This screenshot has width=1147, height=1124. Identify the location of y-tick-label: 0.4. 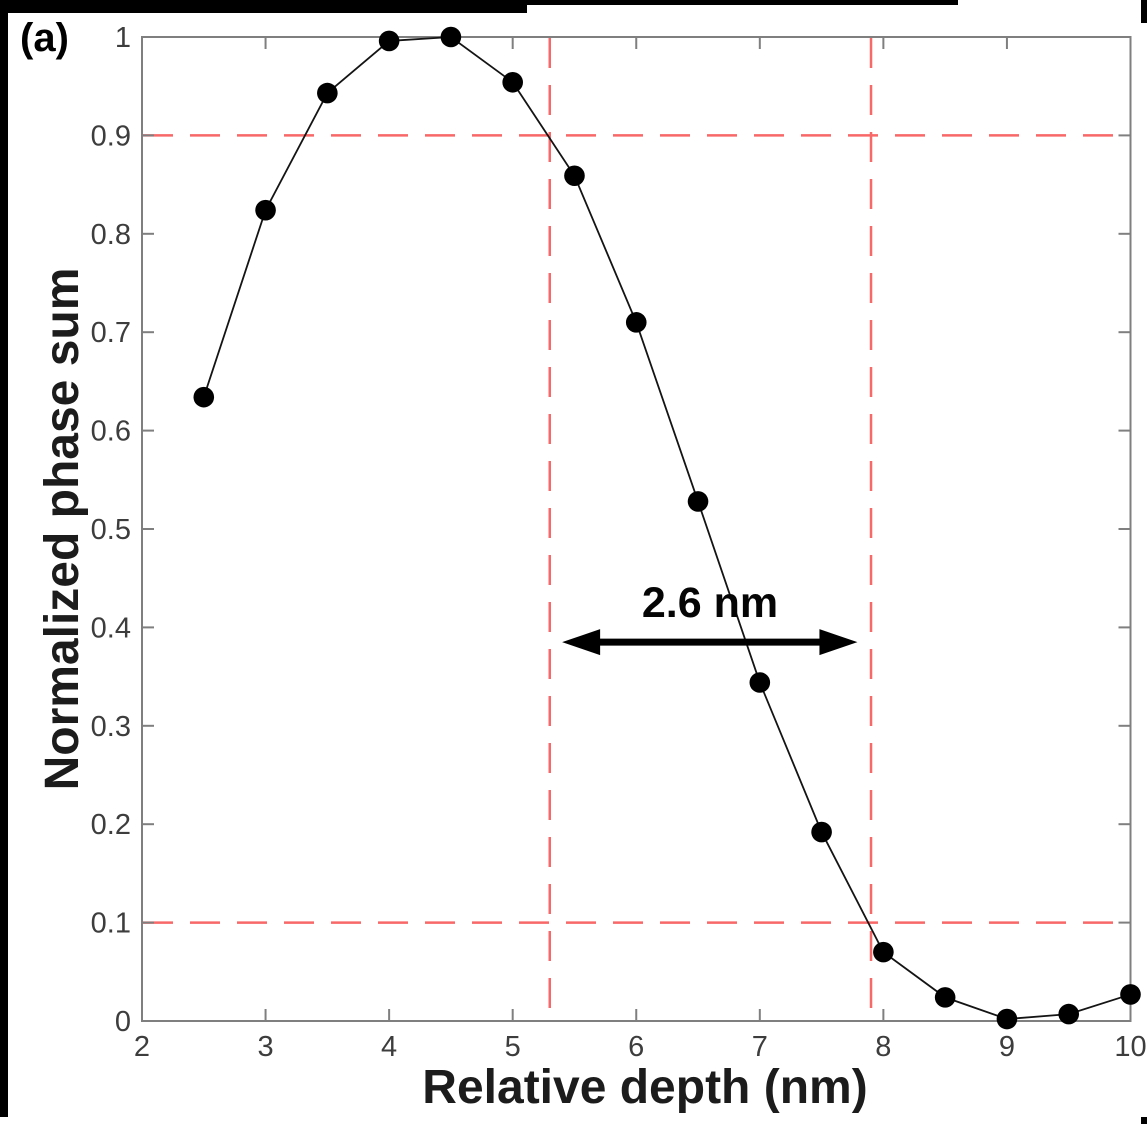
(111, 628).